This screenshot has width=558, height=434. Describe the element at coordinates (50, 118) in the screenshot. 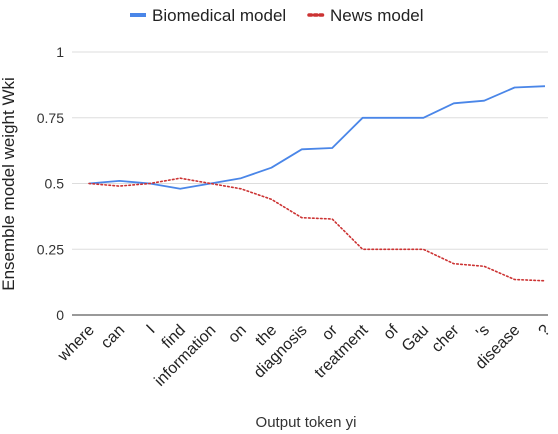

I see `y-tick-label: 0.75` at that location.